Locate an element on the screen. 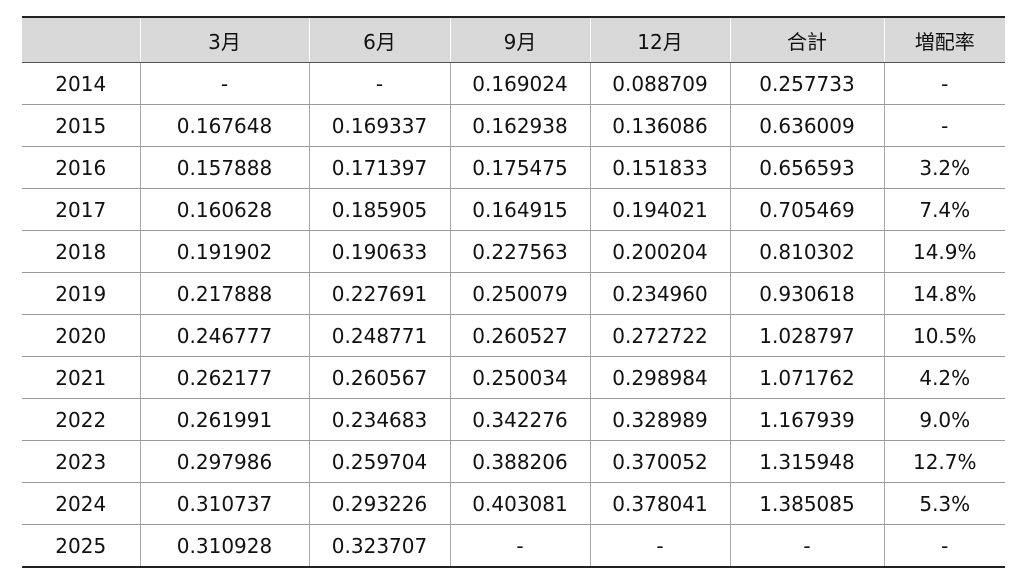 The height and width of the screenshot is (586, 1024). growth-rate-column-header: 増配率 is located at coordinates (944, 39).